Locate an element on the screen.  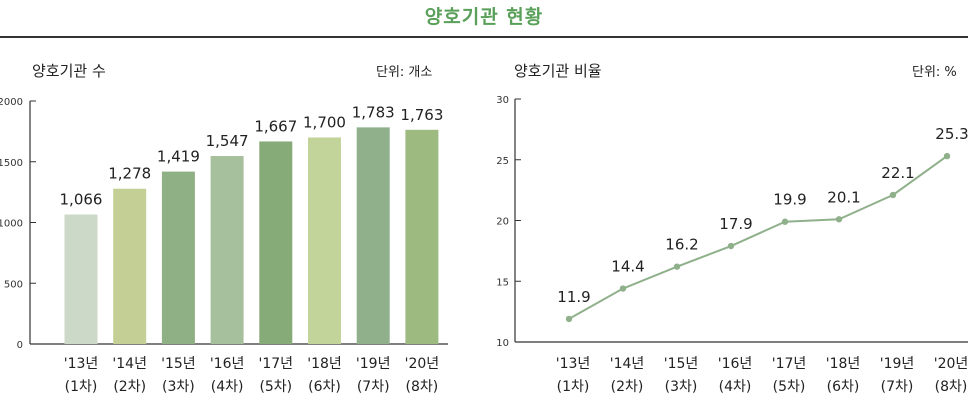
line-data-label-6: 22.1 is located at coordinates (897, 173).